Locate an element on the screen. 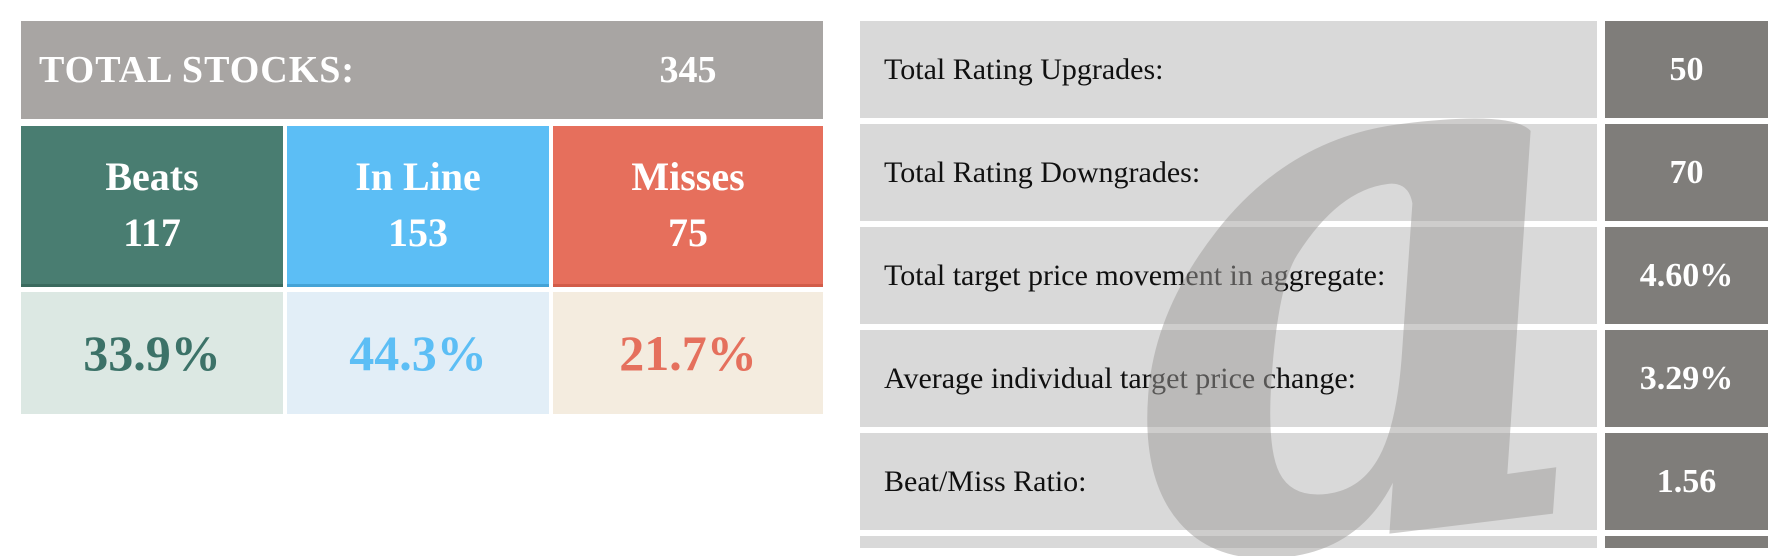  rating-upgrades-value: 50 is located at coordinates (1686, 69).